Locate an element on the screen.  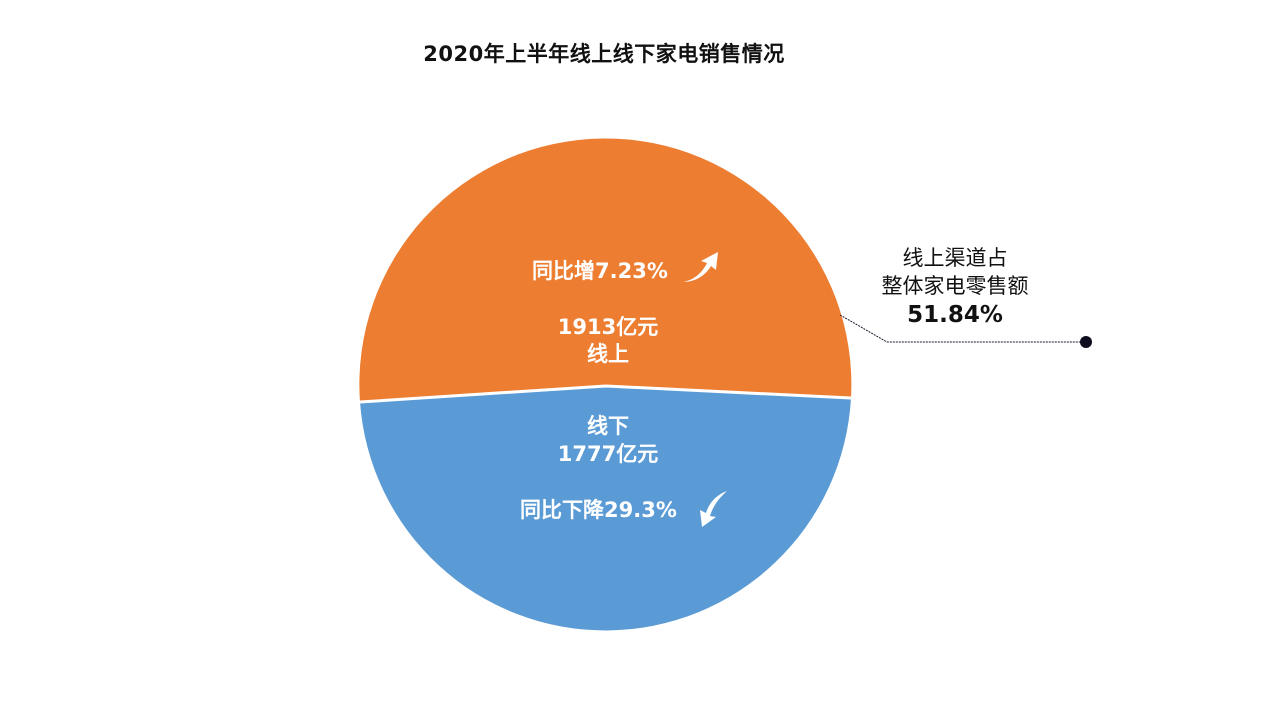
callout-line-2: 整体家电零售额 is located at coordinates (955, 286).